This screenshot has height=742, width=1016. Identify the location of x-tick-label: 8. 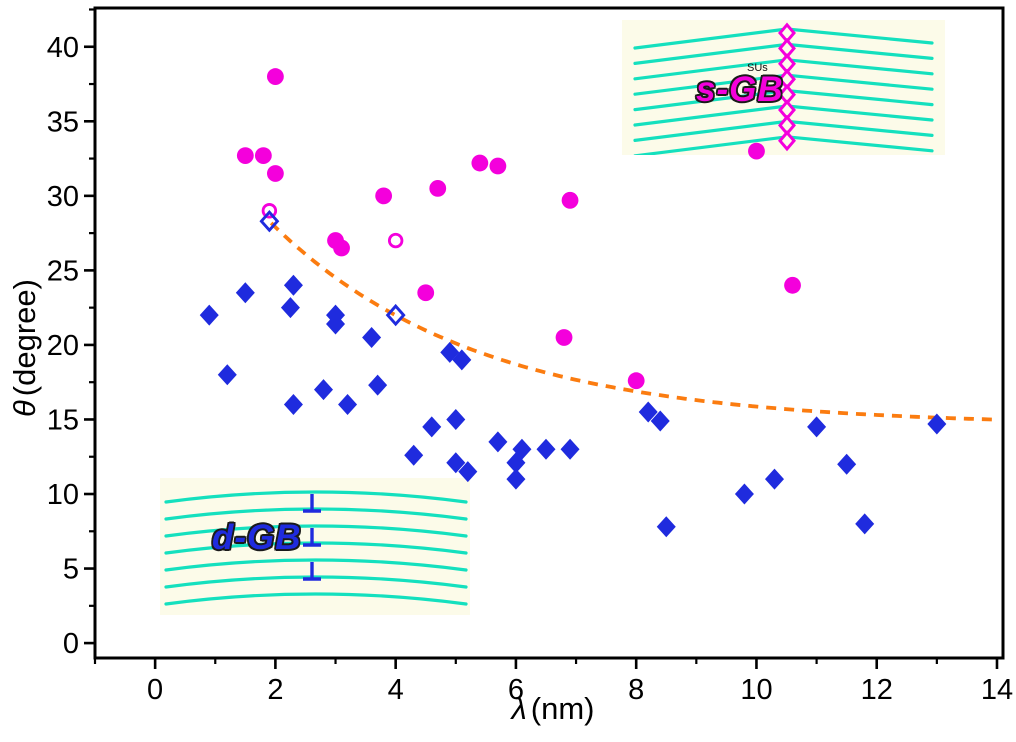
(636, 690).